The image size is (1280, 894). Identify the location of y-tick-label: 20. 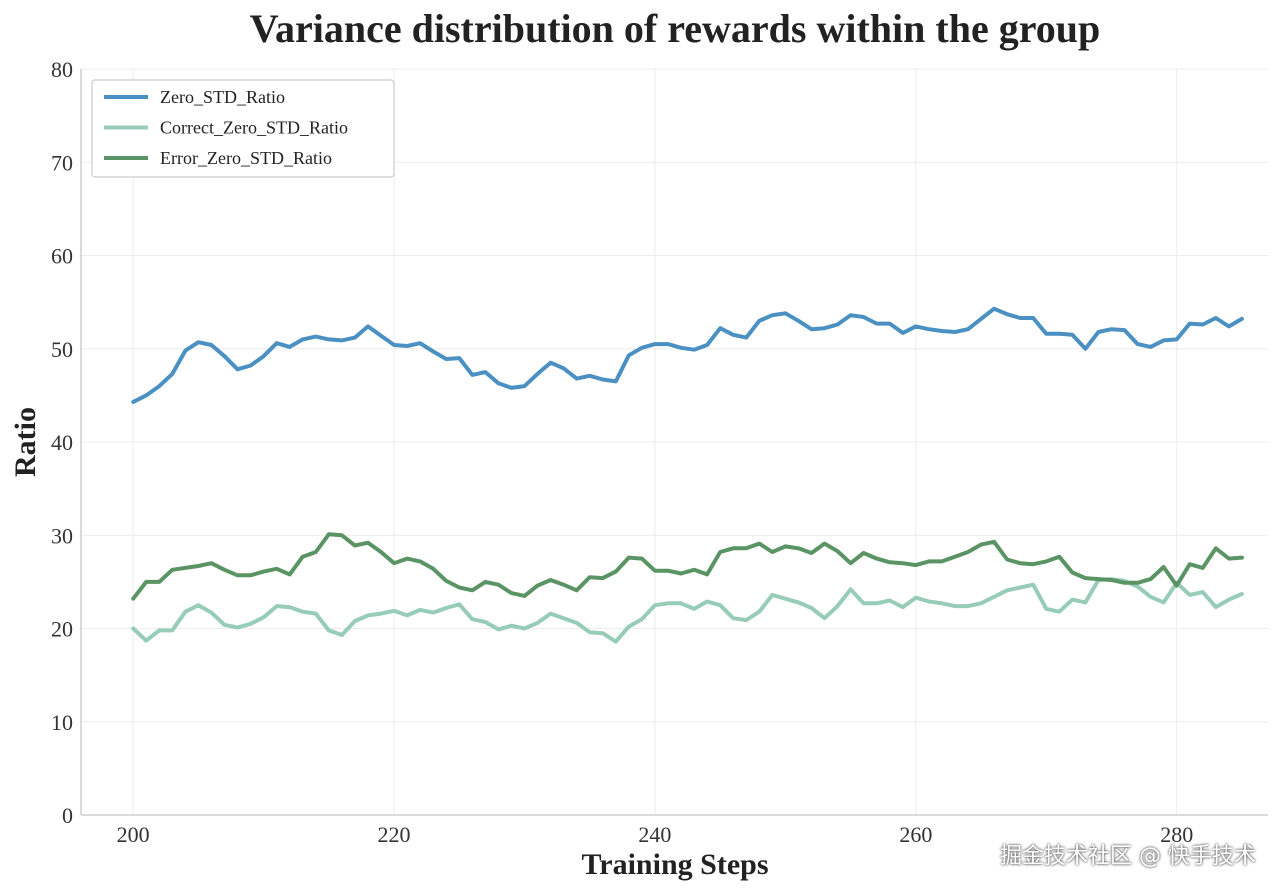
(62, 629).